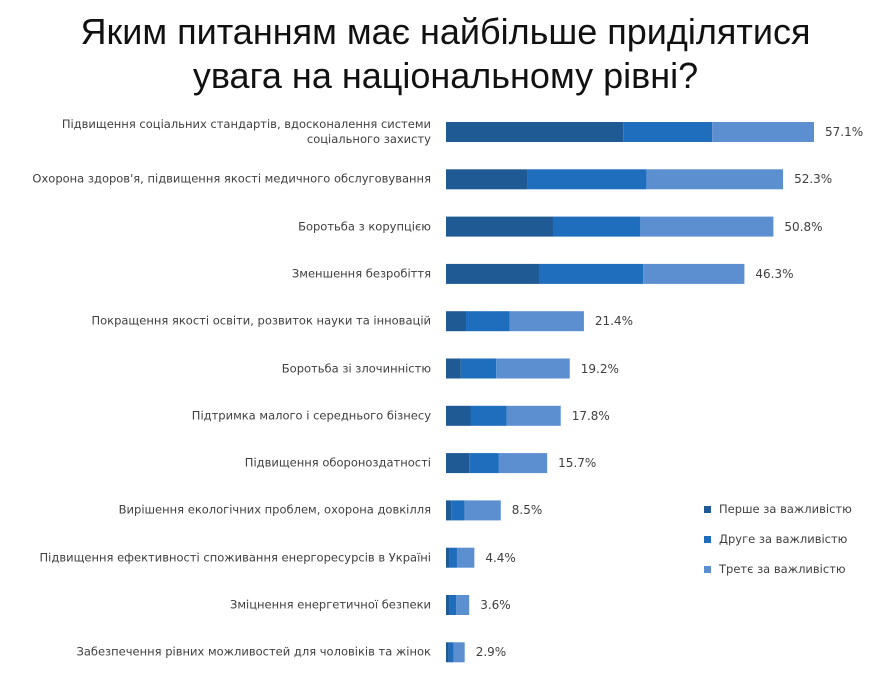 This screenshot has height=679, width=891. What do you see at coordinates (500, 557) in the screenshot?
I see `total-value-label: 4.4%` at bounding box center [500, 557].